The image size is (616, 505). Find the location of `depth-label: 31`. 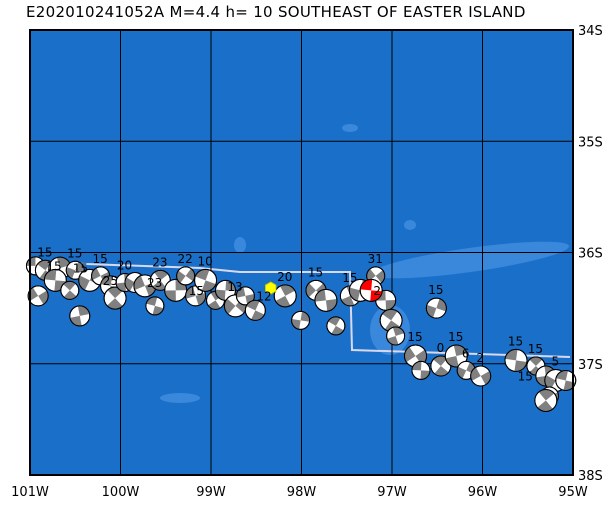

depth-label: 31 is located at coordinates (375, 259).